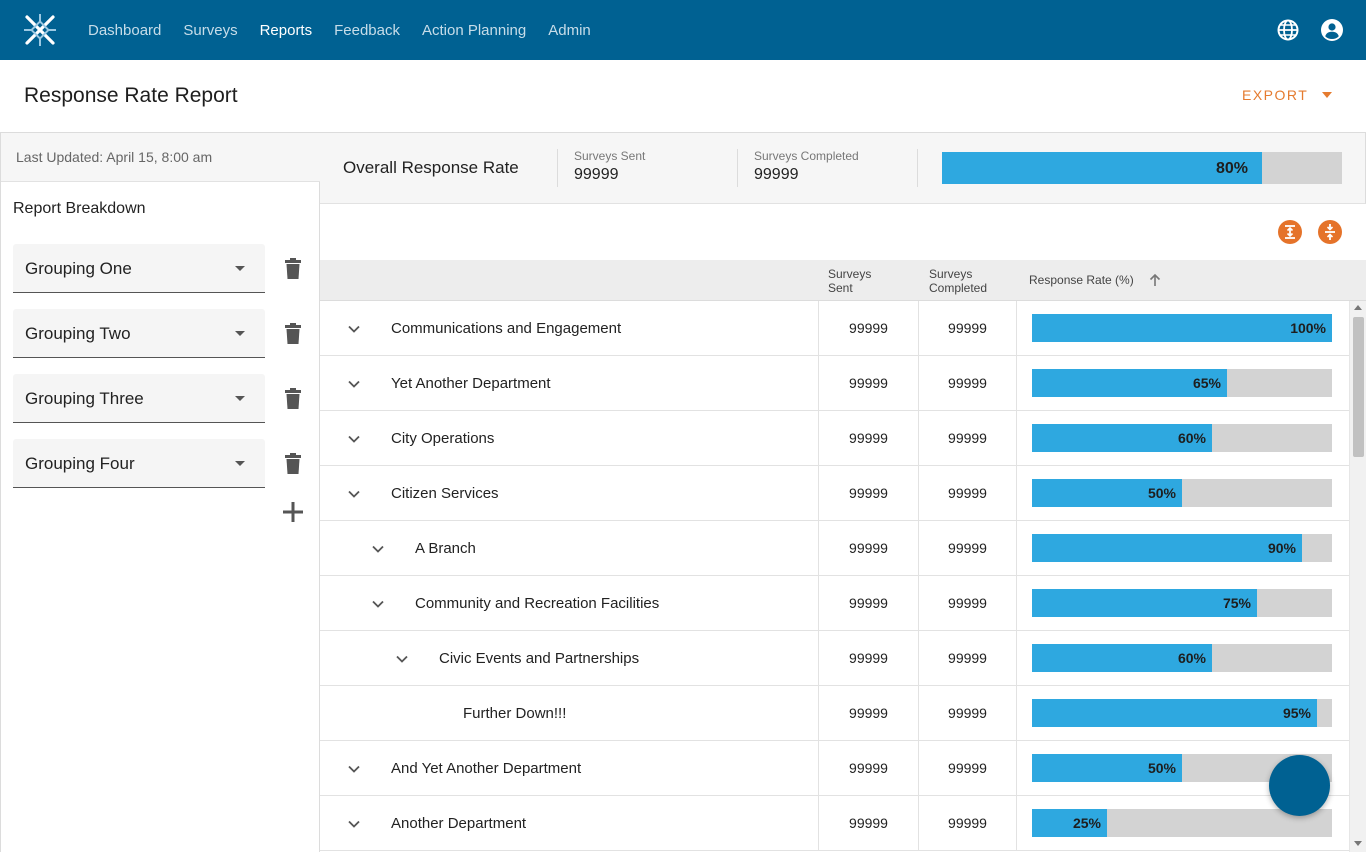 This screenshot has width=1366, height=852. I want to click on row-name: A Branch, so click(445, 548).